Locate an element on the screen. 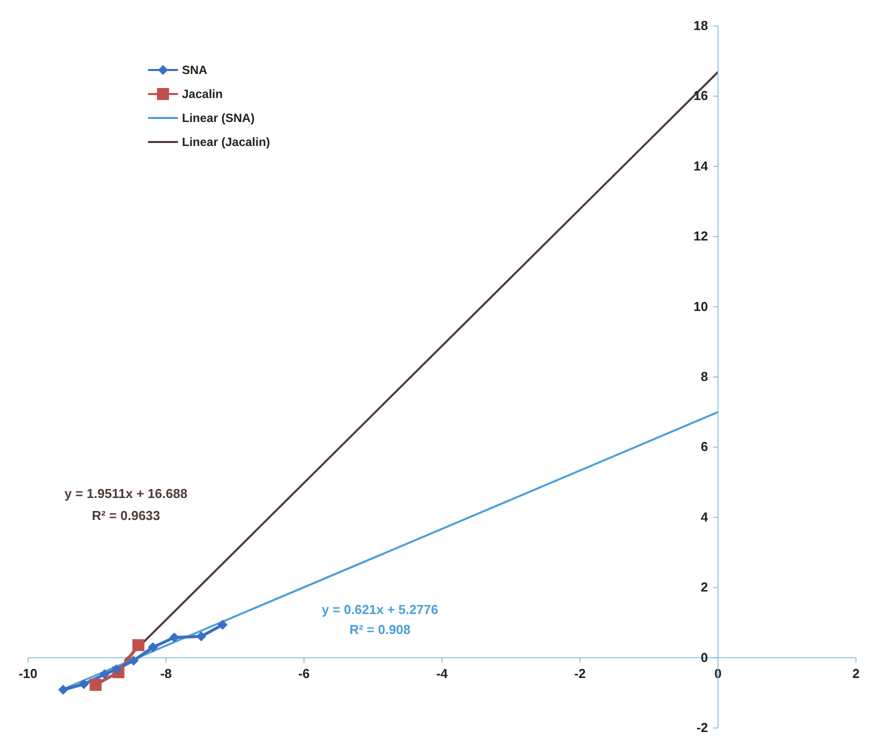 The height and width of the screenshot is (749, 869). x-tick-label: -2 is located at coordinates (580, 673).